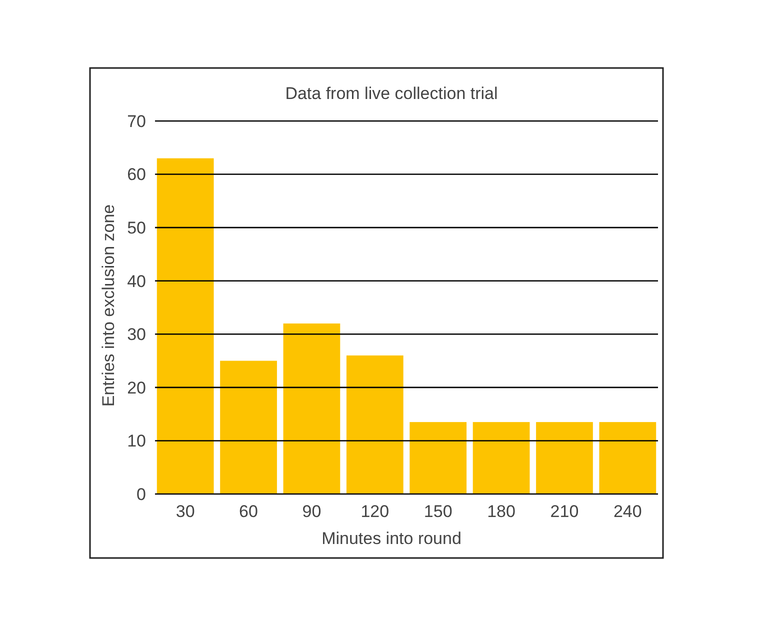 Image resolution: width=772 pixels, height=620 pixels. What do you see at coordinates (136, 334) in the screenshot?
I see `y-tick-label: 30` at bounding box center [136, 334].